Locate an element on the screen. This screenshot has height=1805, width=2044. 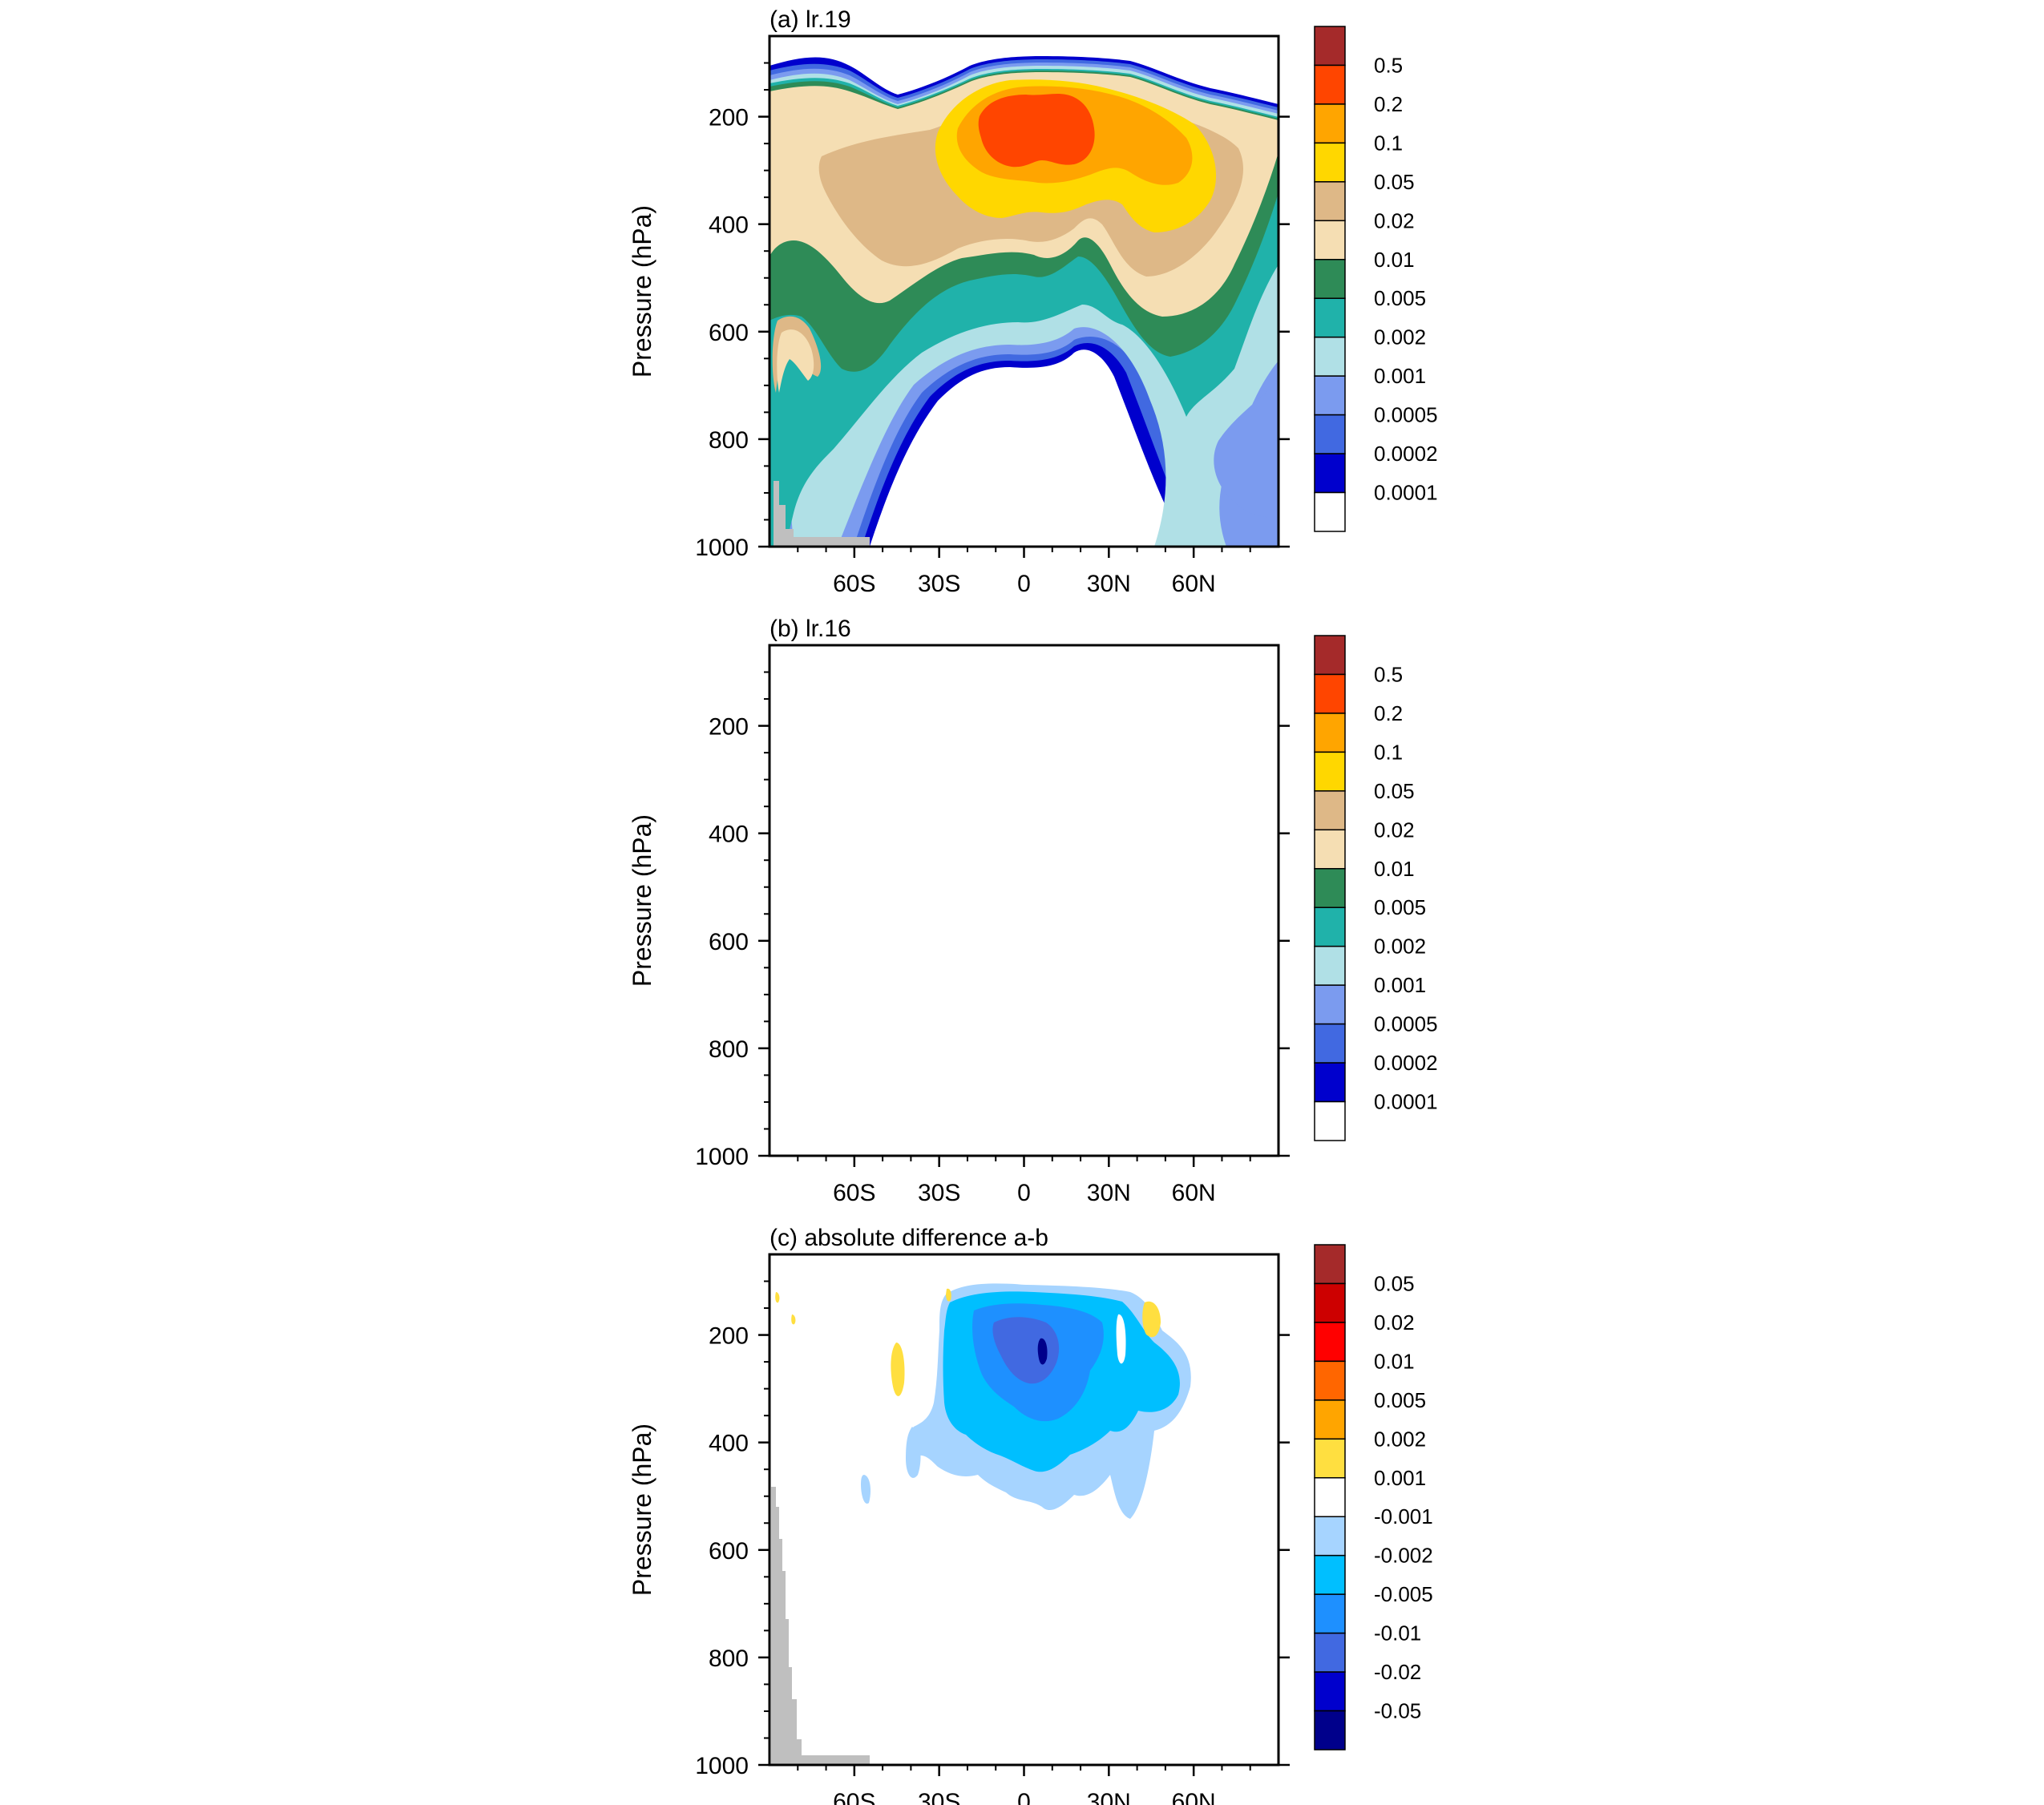
band-0.002 is located at coordinates (1024, 917).